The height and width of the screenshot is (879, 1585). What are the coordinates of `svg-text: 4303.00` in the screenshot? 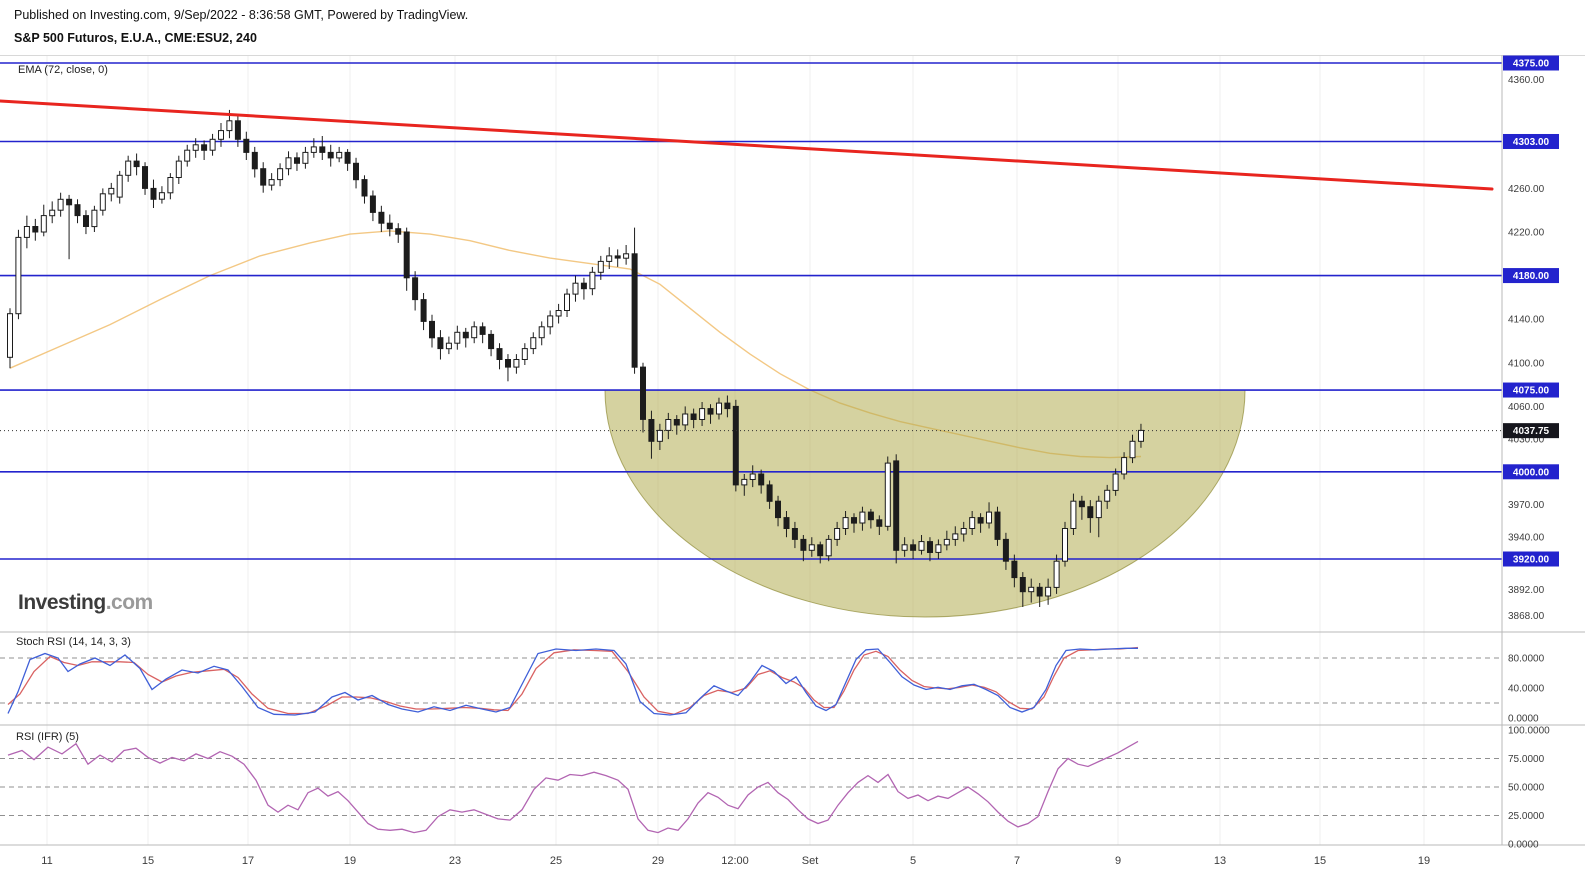 It's located at (1531, 142).